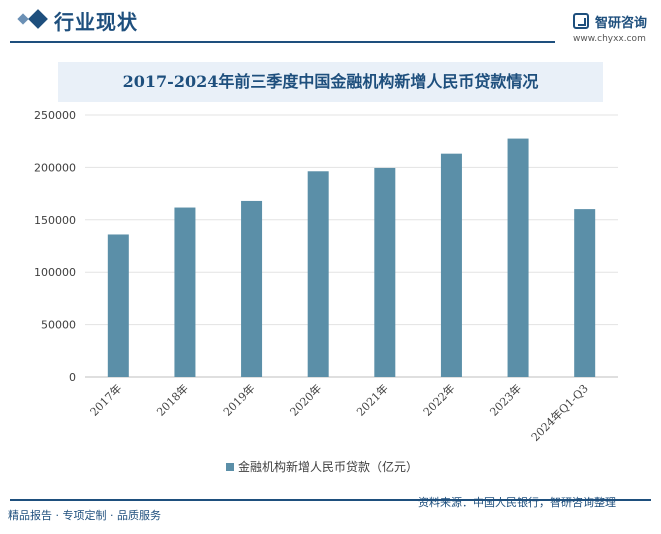 The image size is (661, 534). Describe the element at coordinates (609, 39) in the screenshot. I see `logo-url: www.chyxx.com` at that location.